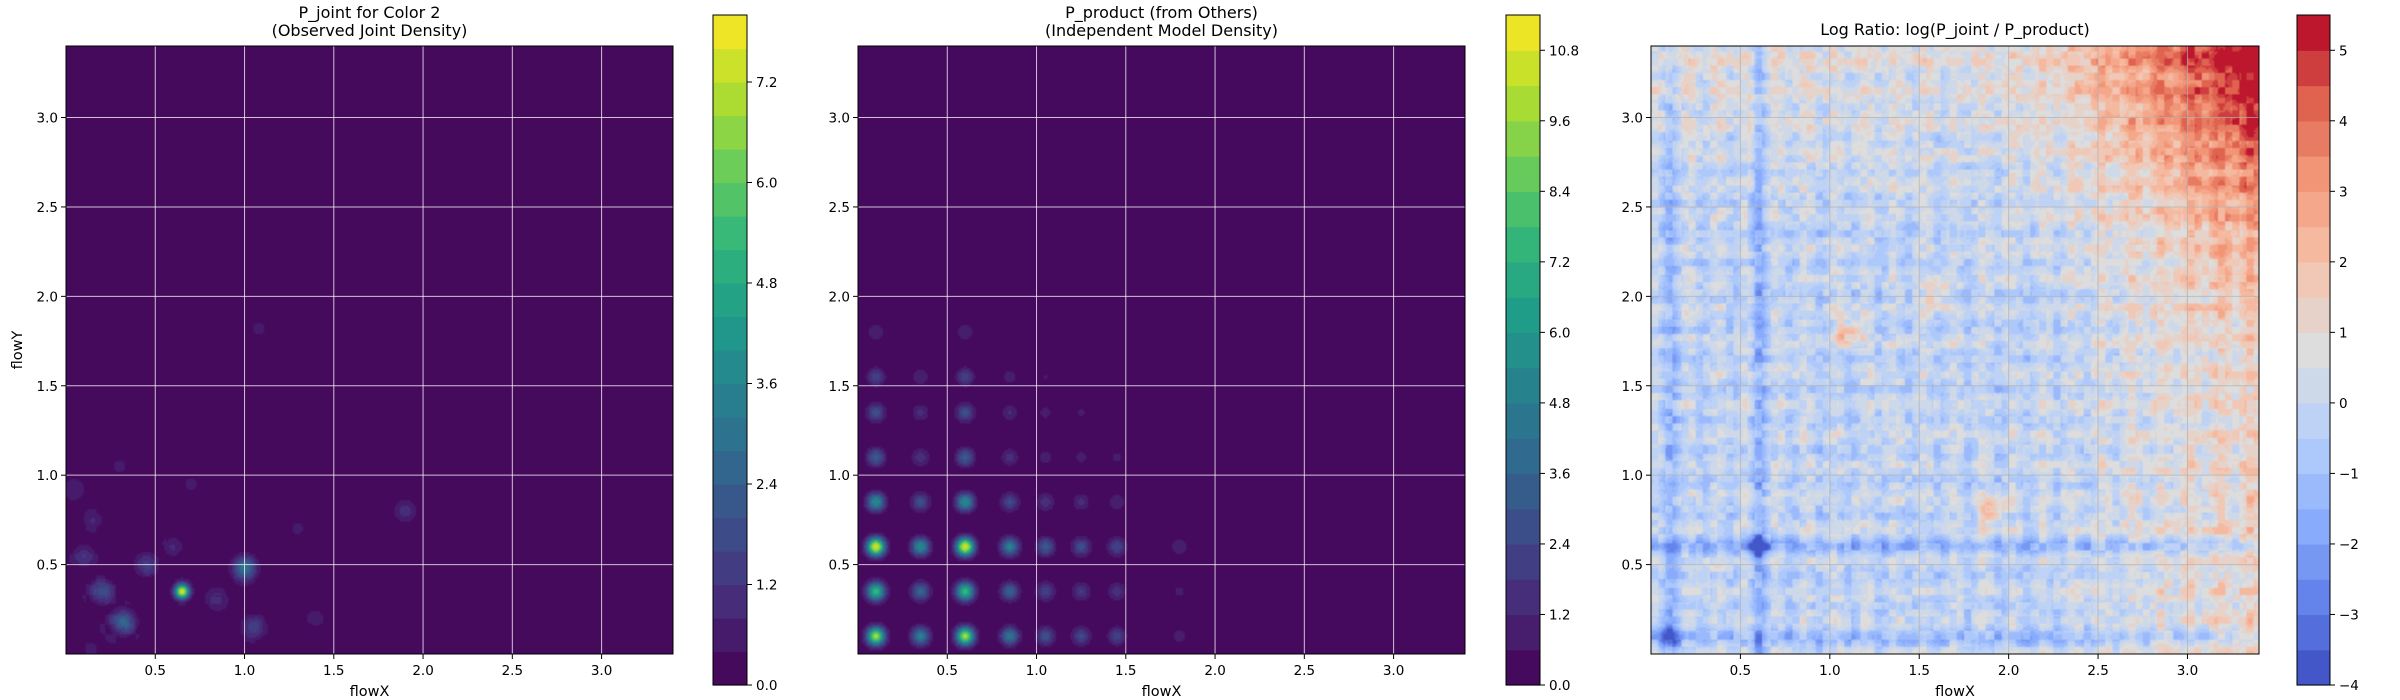 This screenshot has width=2400, height=700. I want to click on panel-logratio-xlabel: flowX, so click(1955, 692).